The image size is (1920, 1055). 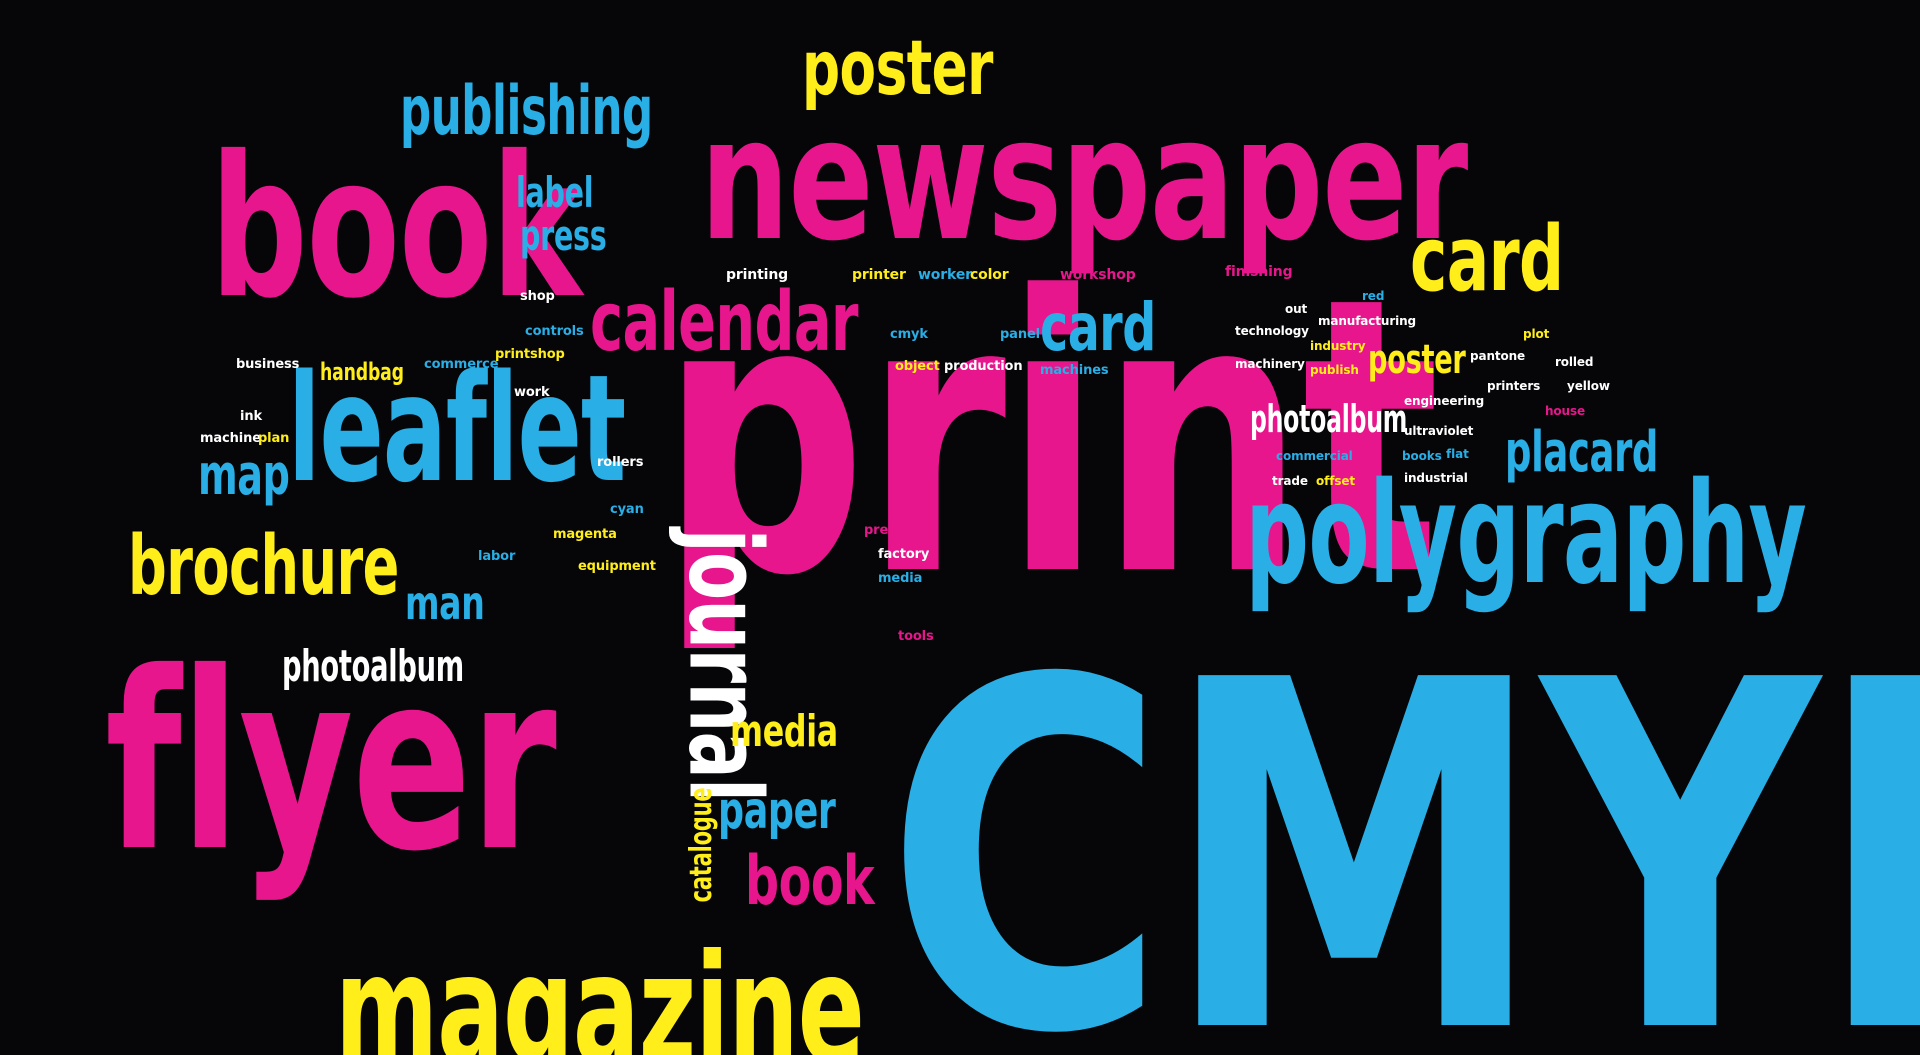 What do you see at coordinates (1498, 356) in the screenshot?
I see `word-pantone: pantone` at bounding box center [1498, 356].